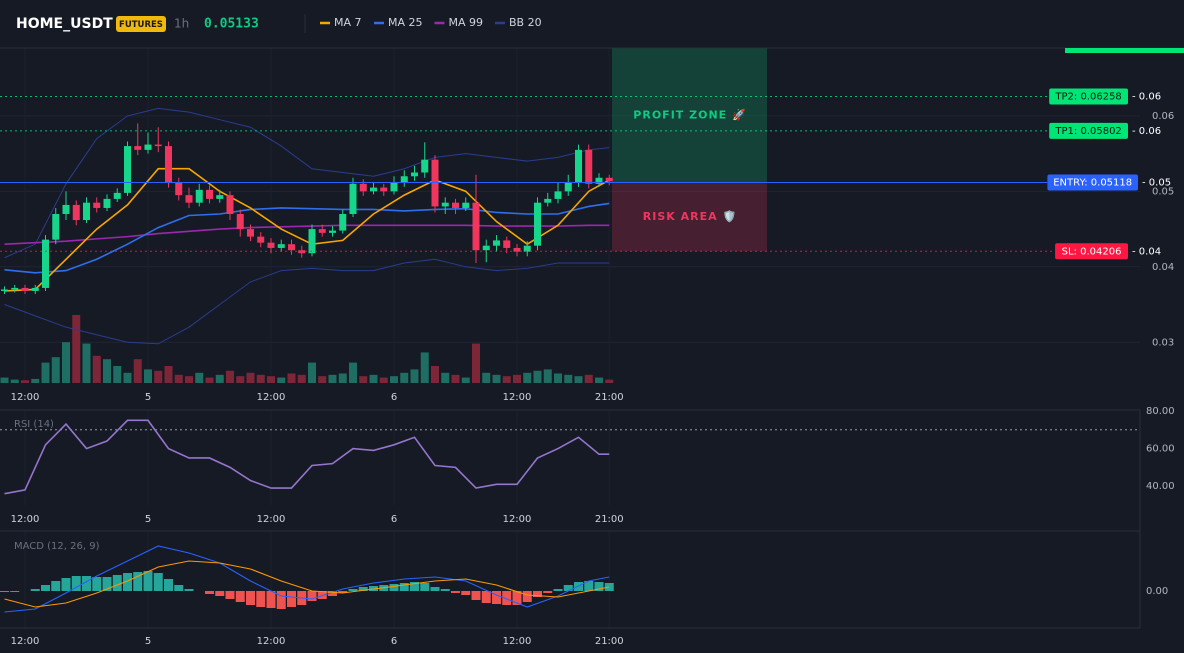  I want to click on rsi-title: RSI (14), so click(34, 424).